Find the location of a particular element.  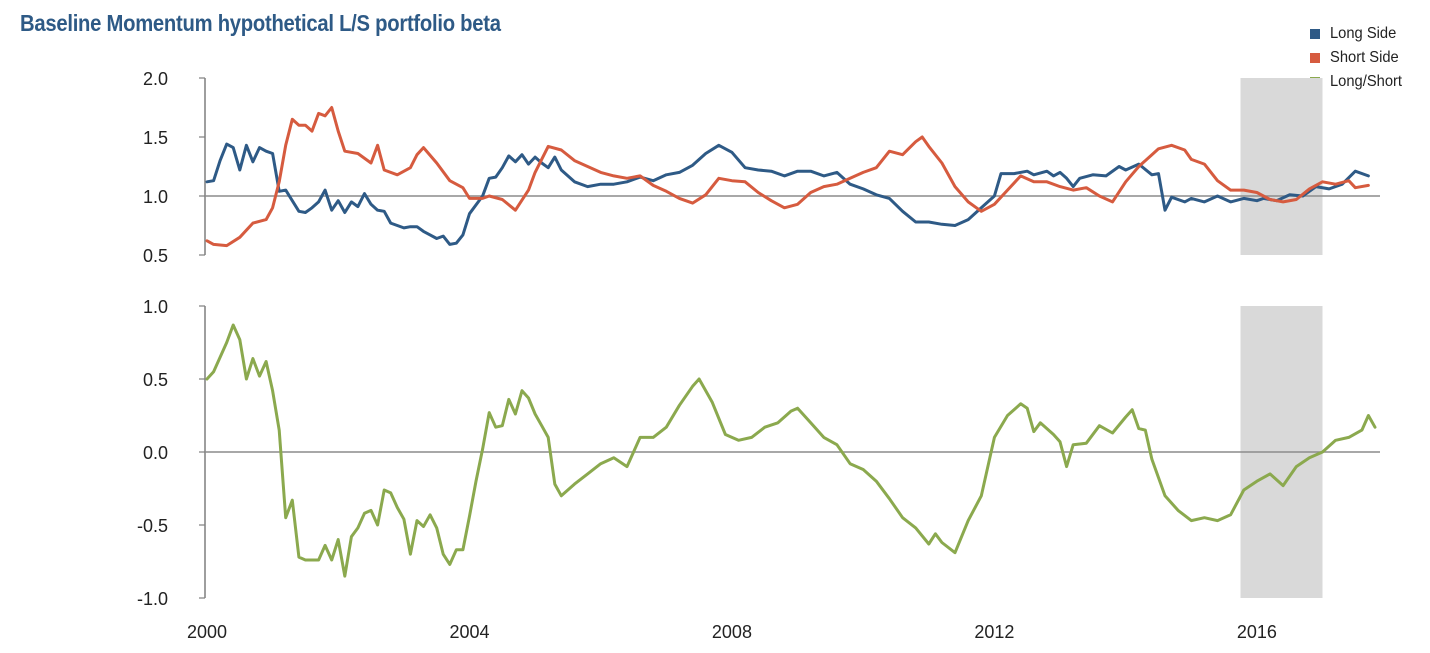

legend-item-short-side: Short Side is located at coordinates (1359, 58).